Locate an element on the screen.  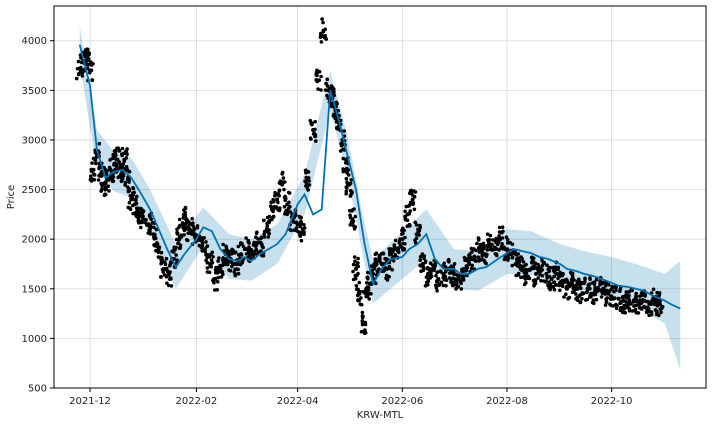
y-axis-label: Price is located at coordinates (11, 197).